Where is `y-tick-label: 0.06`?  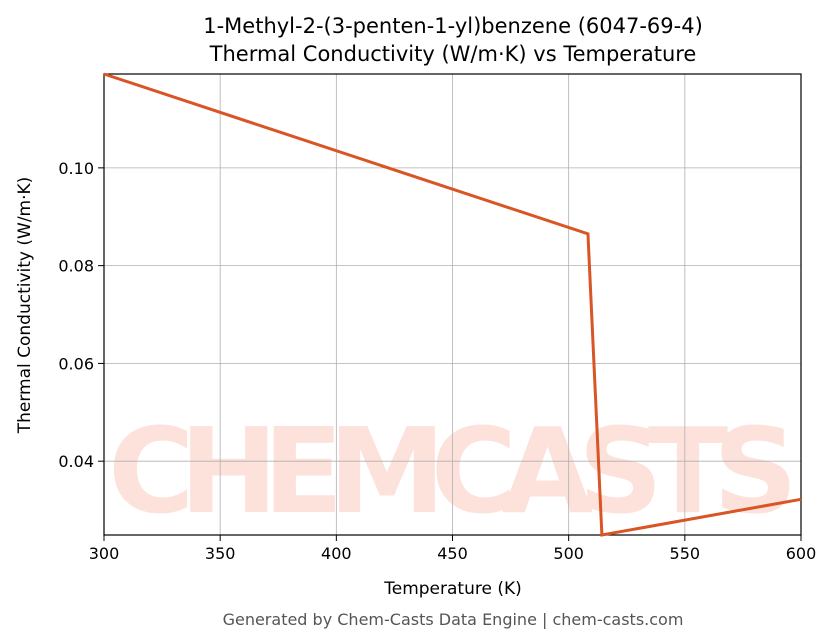
y-tick-label: 0.06 is located at coordinates (76, 363).